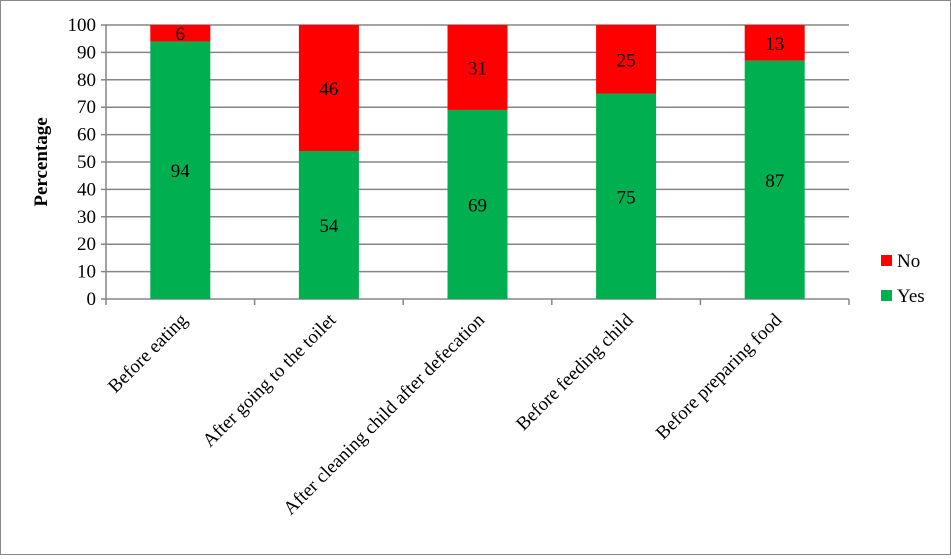  I want to click on data-label: 87, so click(774, 181).